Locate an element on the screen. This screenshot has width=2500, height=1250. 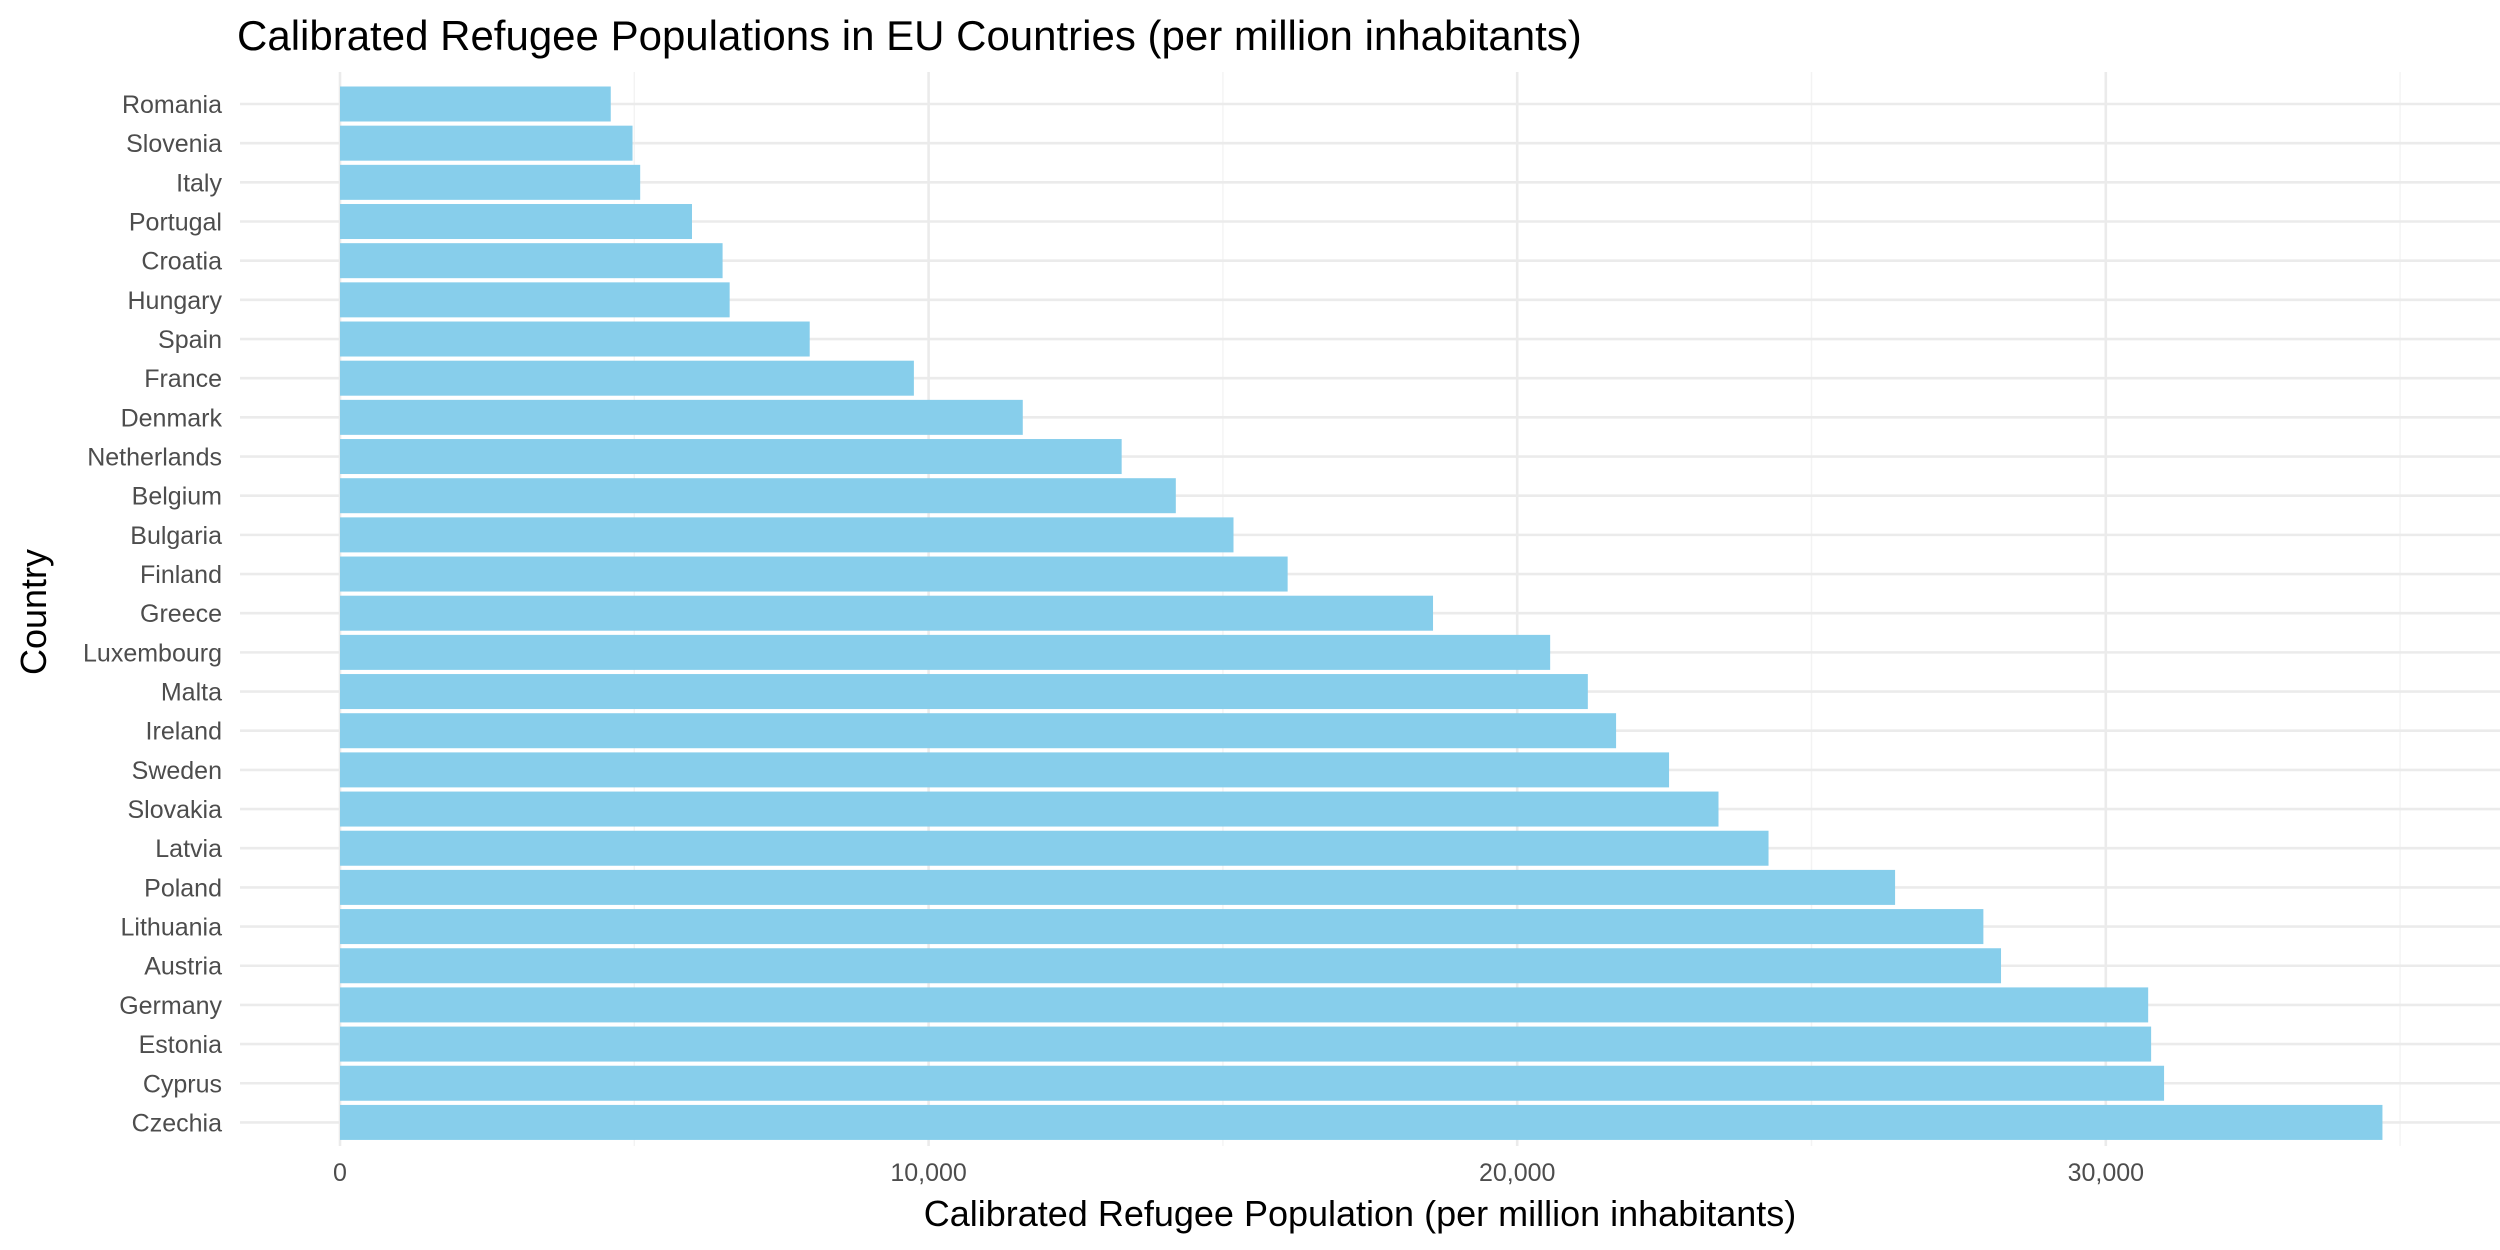
bar-estonia is located at coordinates (1246, 1044).